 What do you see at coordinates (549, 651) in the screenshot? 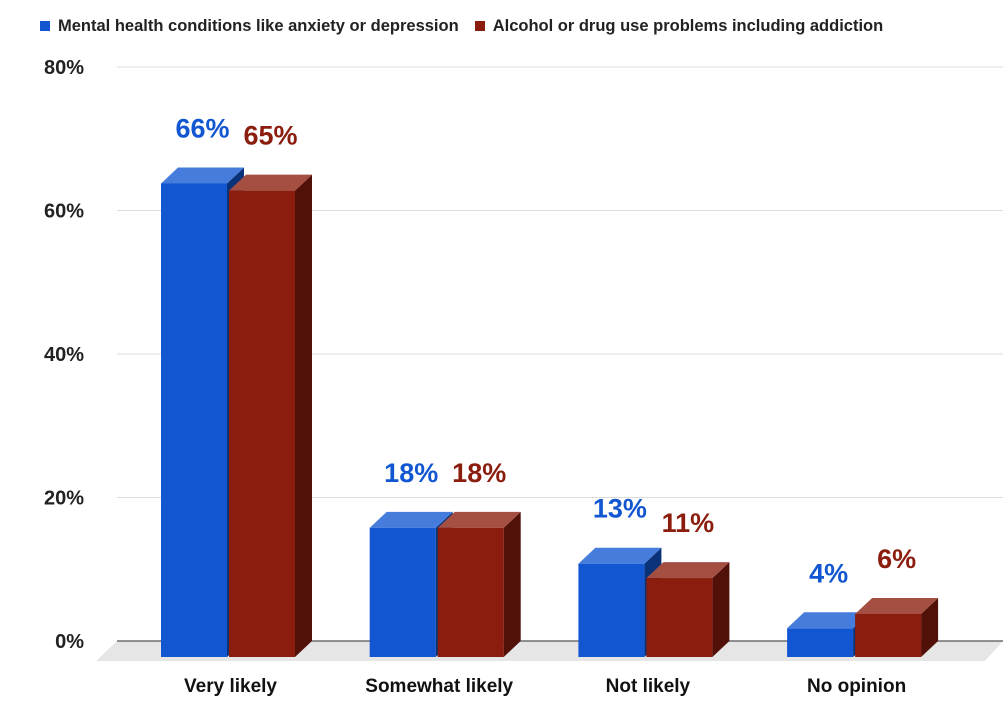
I see `chart-floor` at bounding box center [549, 651].